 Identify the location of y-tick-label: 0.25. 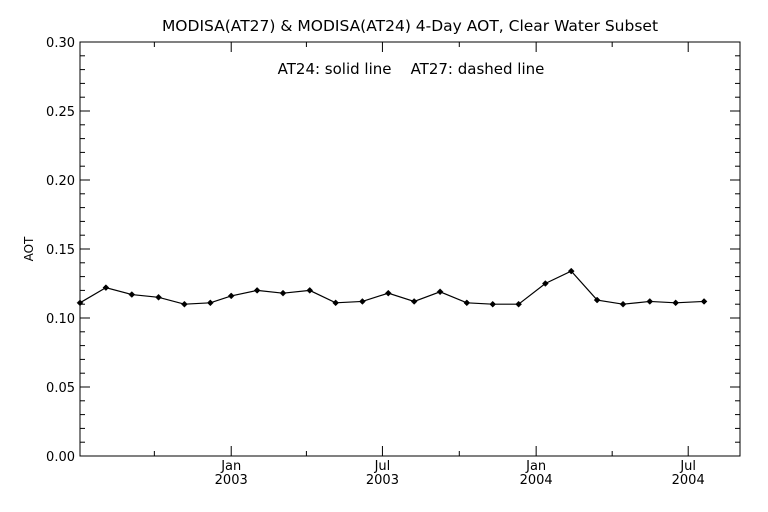
(60, 112).